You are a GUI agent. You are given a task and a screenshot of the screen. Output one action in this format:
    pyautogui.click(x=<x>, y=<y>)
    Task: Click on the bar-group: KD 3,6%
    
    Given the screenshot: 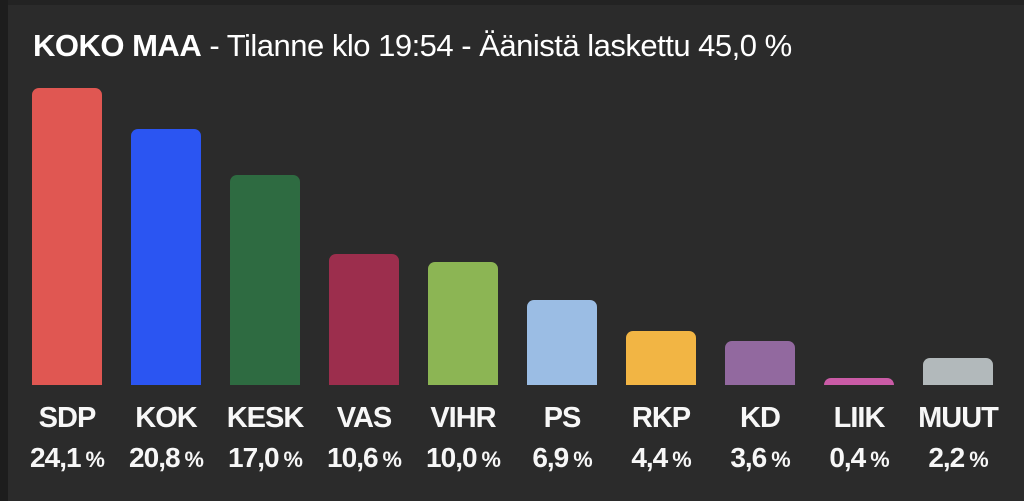 What is the action you would take?
    pyautogui.click(x=760, y=294)
    